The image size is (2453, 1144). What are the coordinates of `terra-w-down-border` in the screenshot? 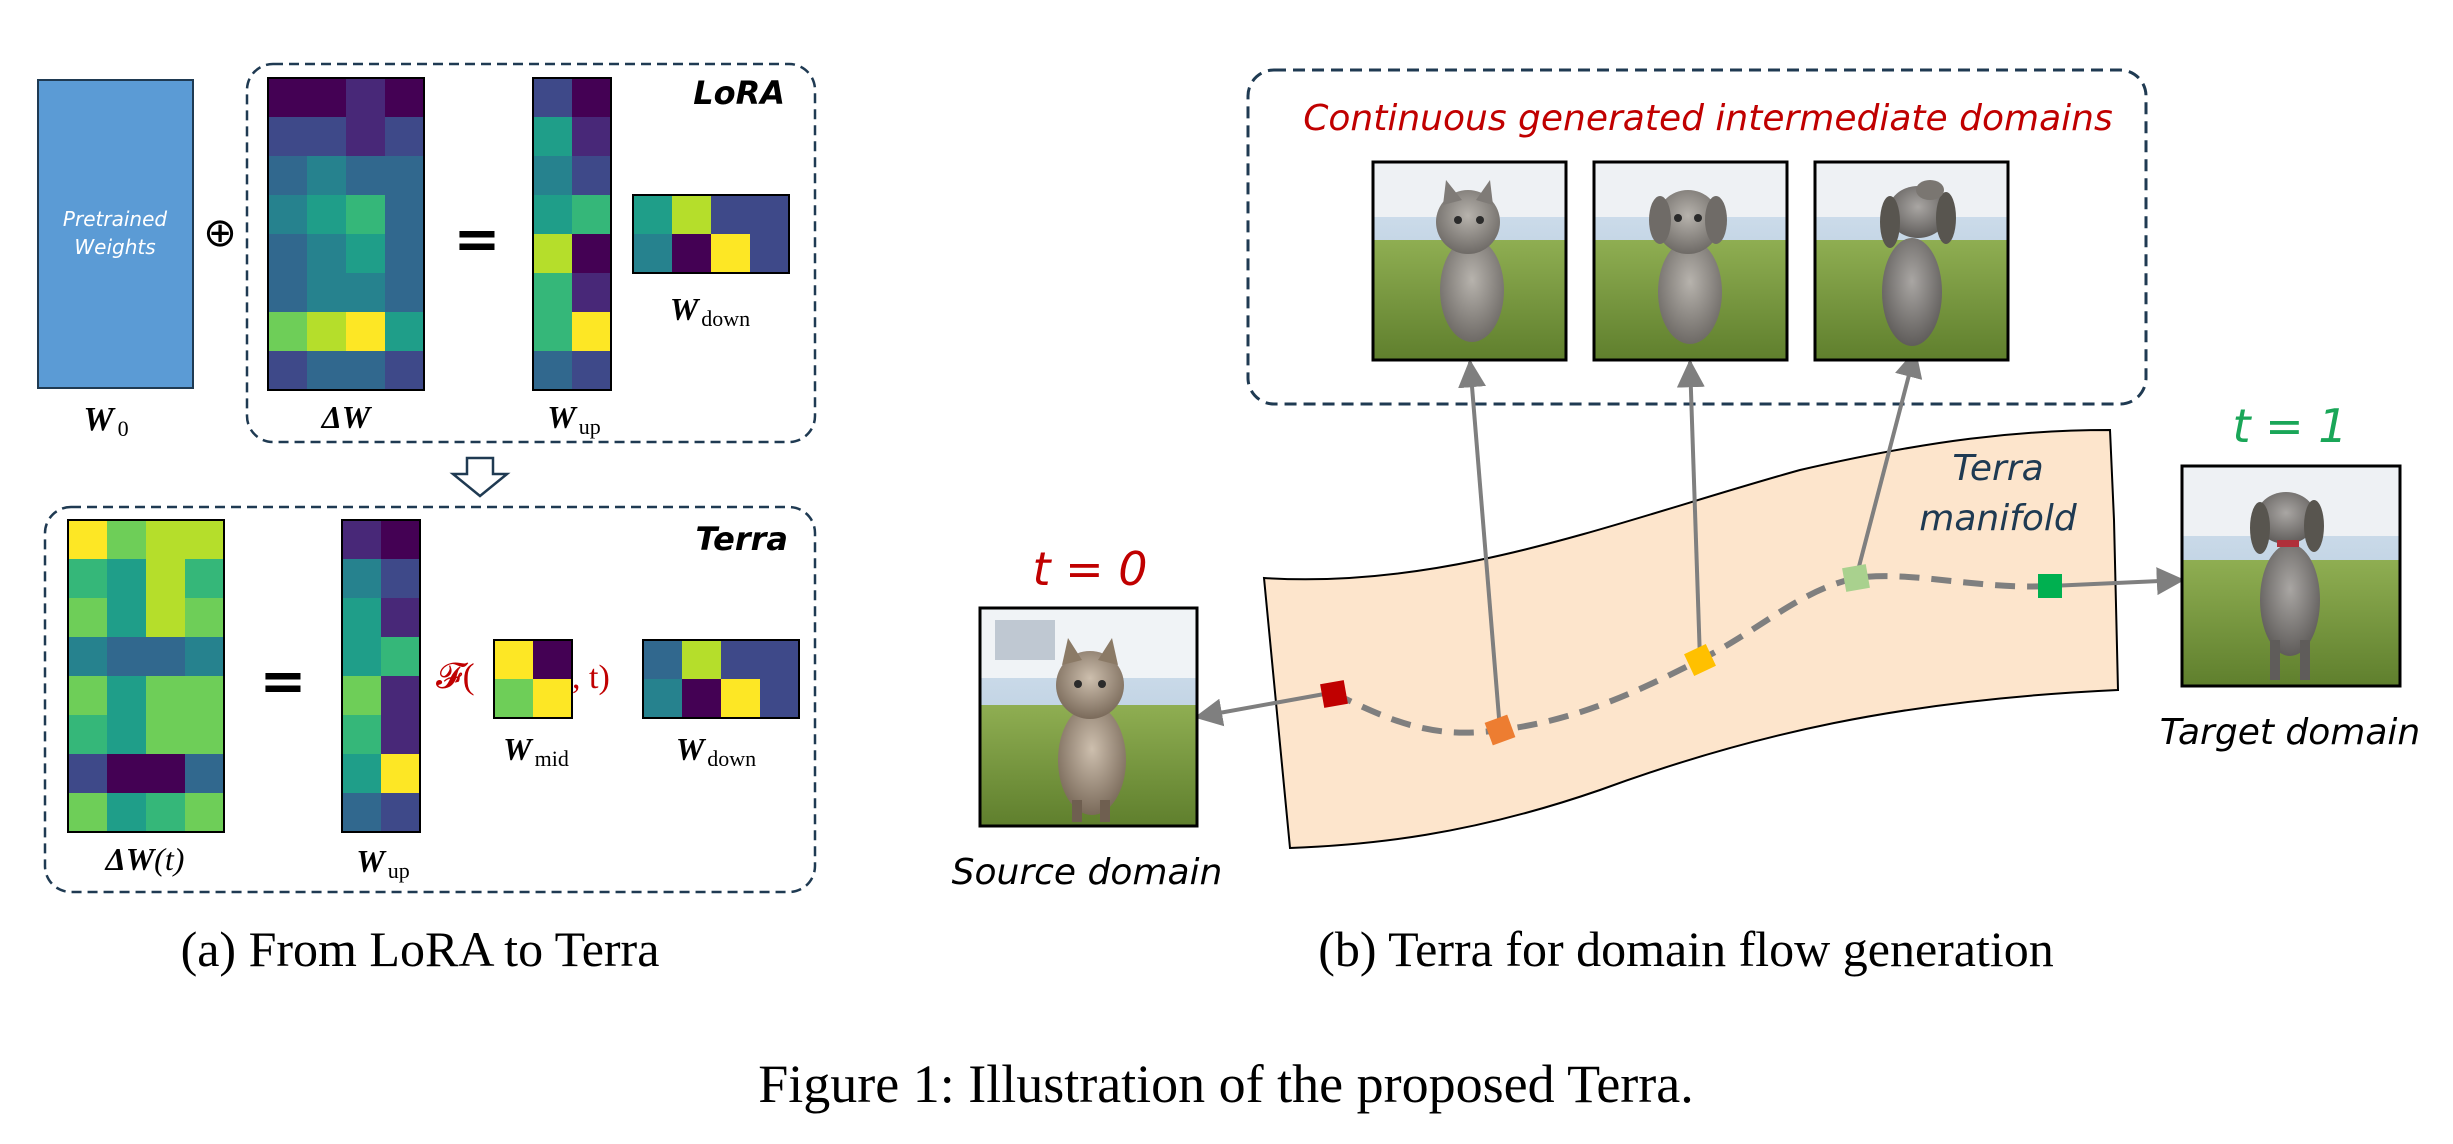 It's located at (721, 679).